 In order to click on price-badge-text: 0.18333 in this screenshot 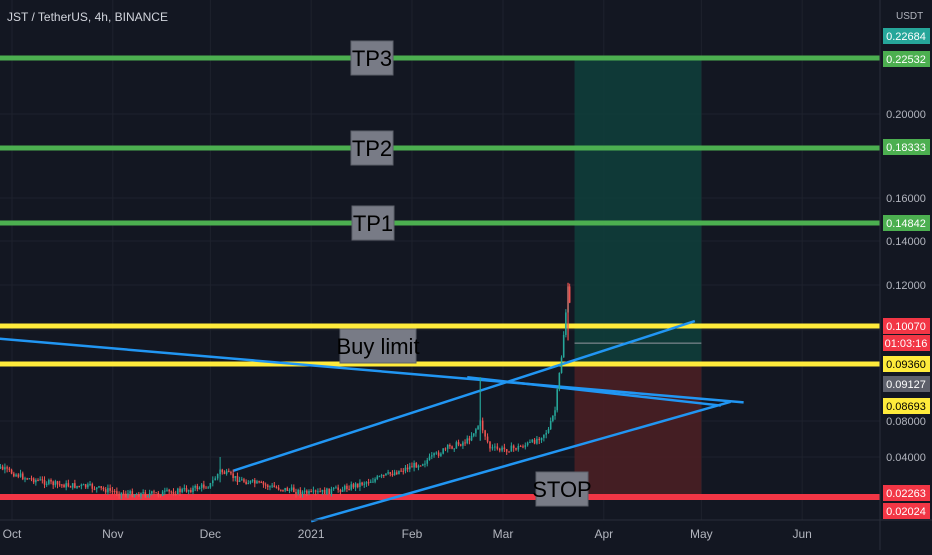, I will do `click(906, 148)`.